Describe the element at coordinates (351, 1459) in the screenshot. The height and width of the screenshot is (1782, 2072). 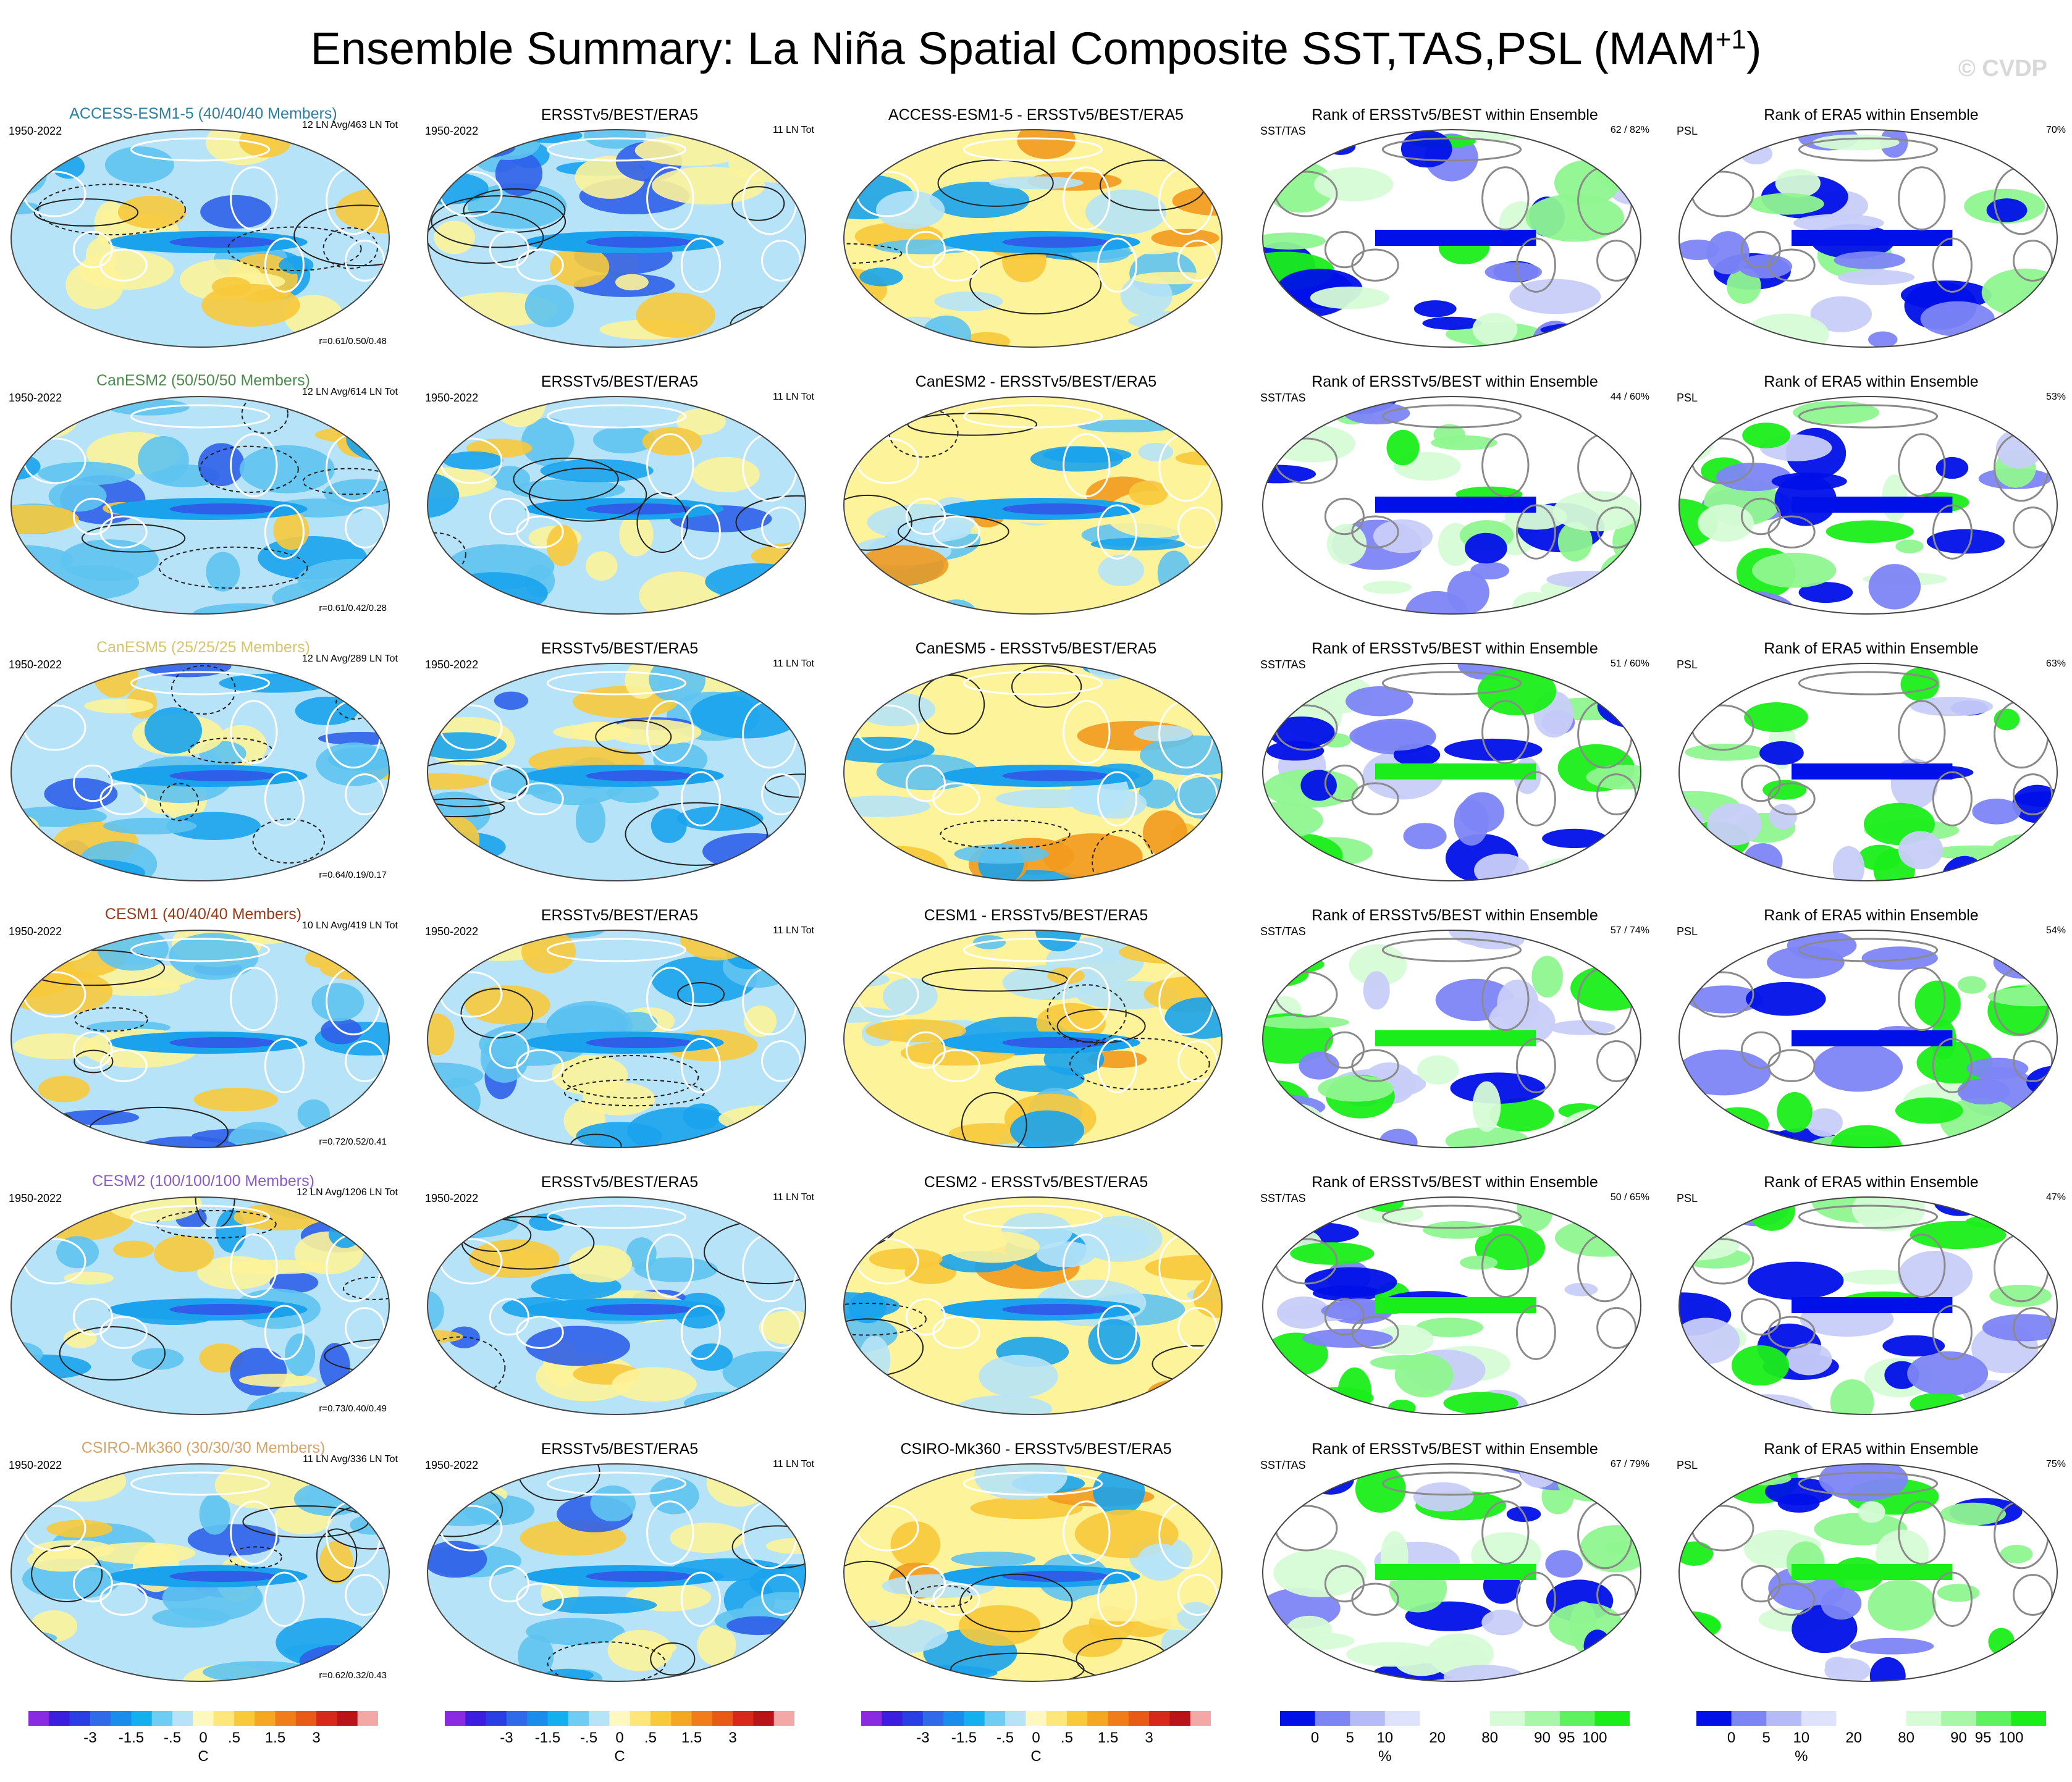
I see `event-count: 11 LN Avg/336 LN Tot` at that location.